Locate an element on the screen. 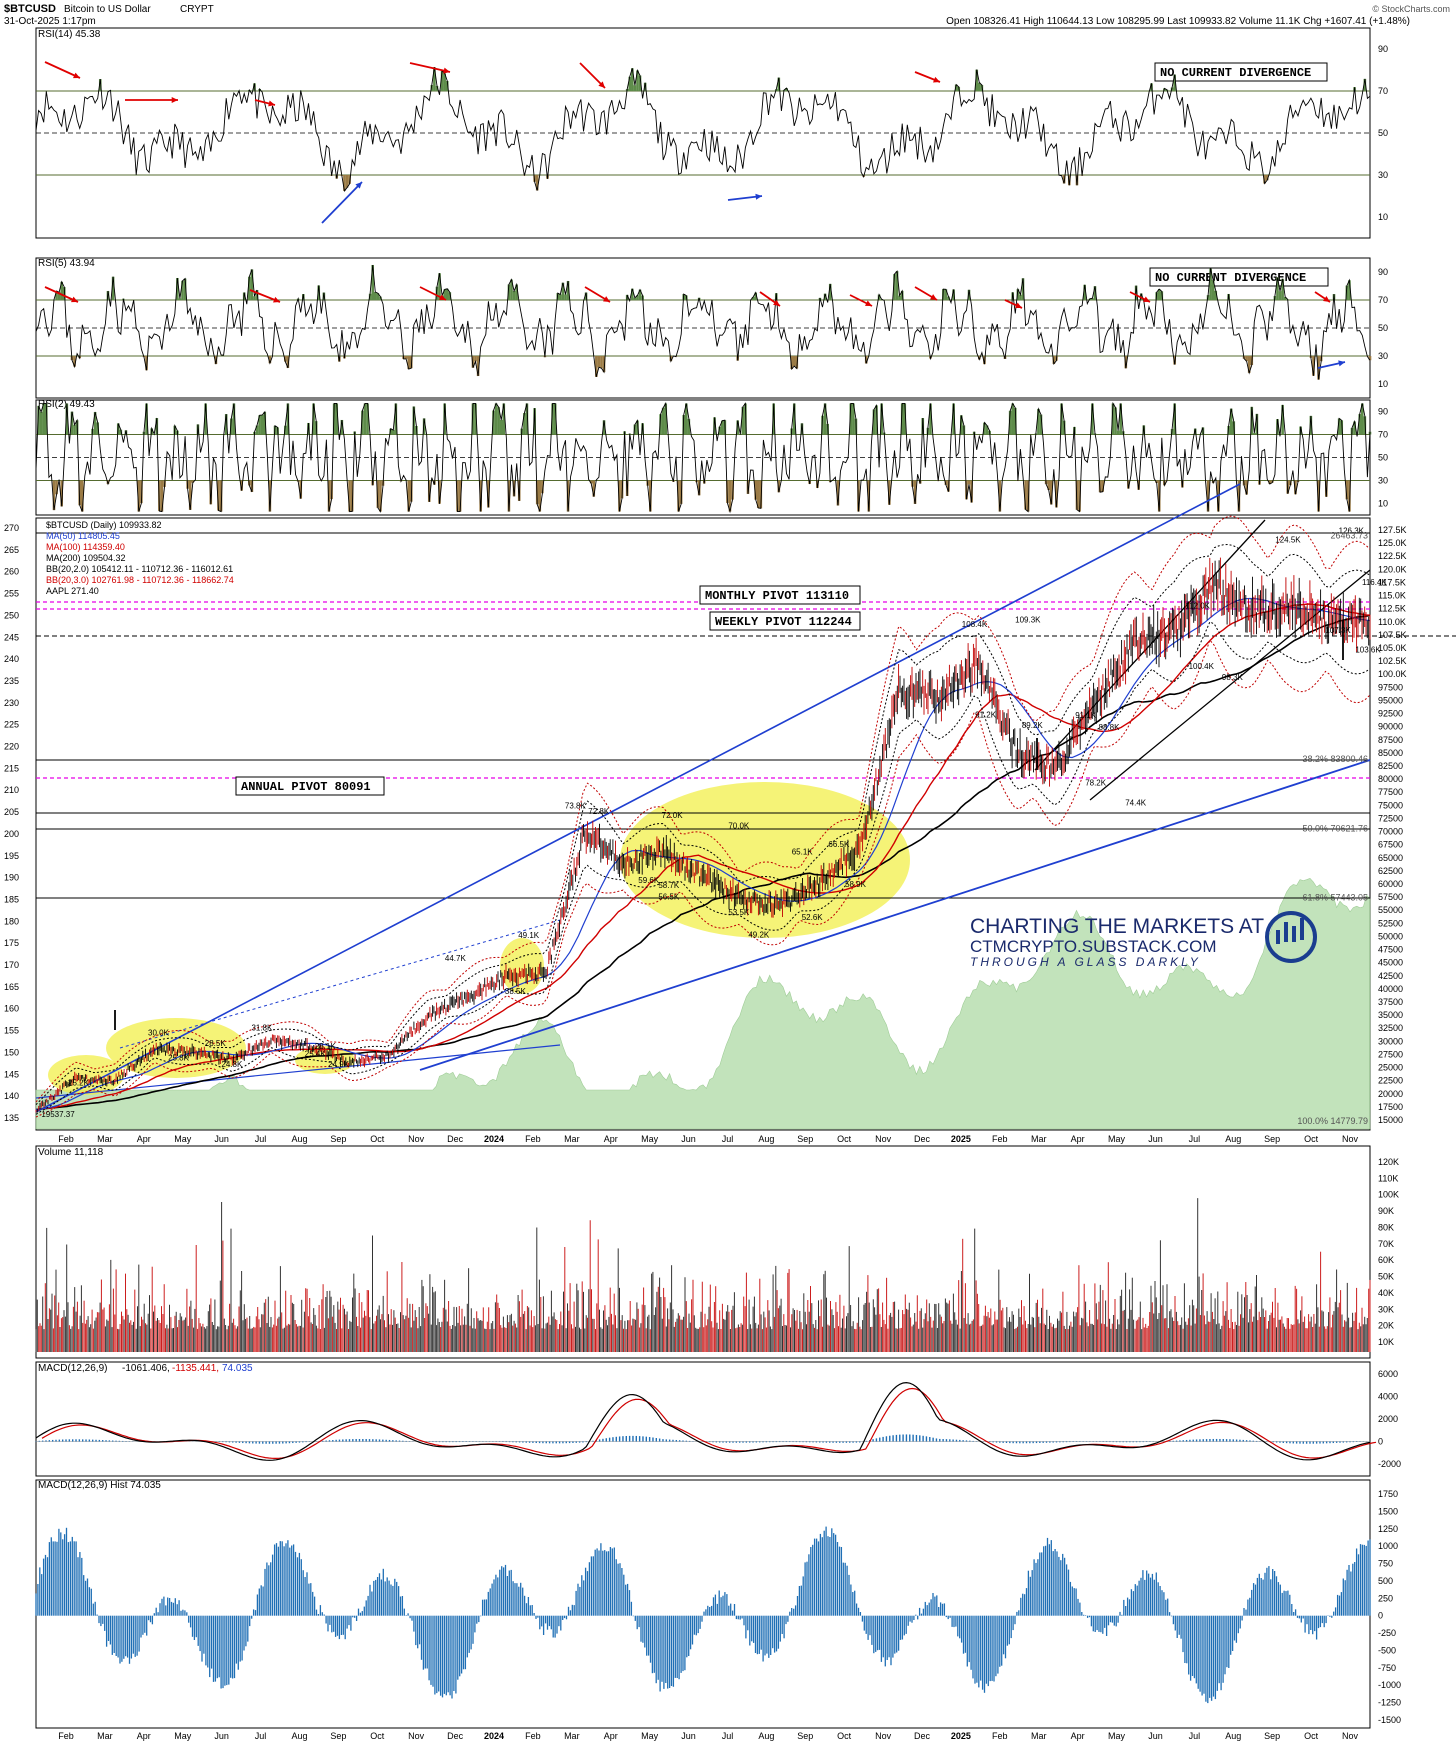 The height and width of the screenshot is (1742, 1456). x-axis-label: Dec is located at coordinates (455, 1736).